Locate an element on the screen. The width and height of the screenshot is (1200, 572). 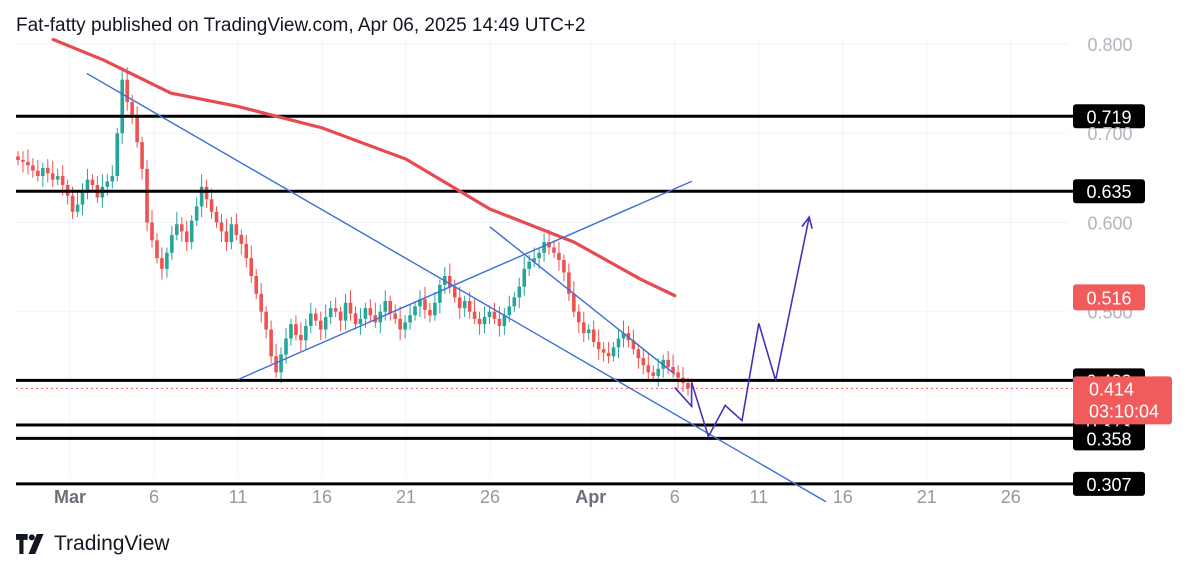
price-level-label: 0.358 is located at coordinates (1108, 439).